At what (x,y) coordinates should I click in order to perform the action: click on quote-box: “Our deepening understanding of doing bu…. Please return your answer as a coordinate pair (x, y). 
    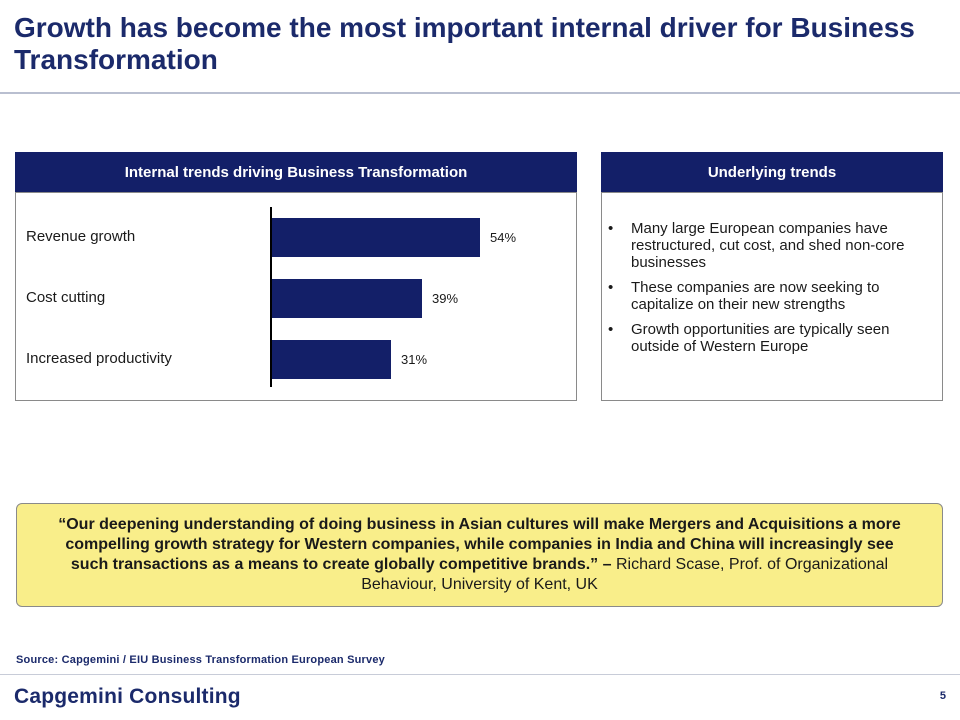
    Looking at the image, I should click on (479, 555).